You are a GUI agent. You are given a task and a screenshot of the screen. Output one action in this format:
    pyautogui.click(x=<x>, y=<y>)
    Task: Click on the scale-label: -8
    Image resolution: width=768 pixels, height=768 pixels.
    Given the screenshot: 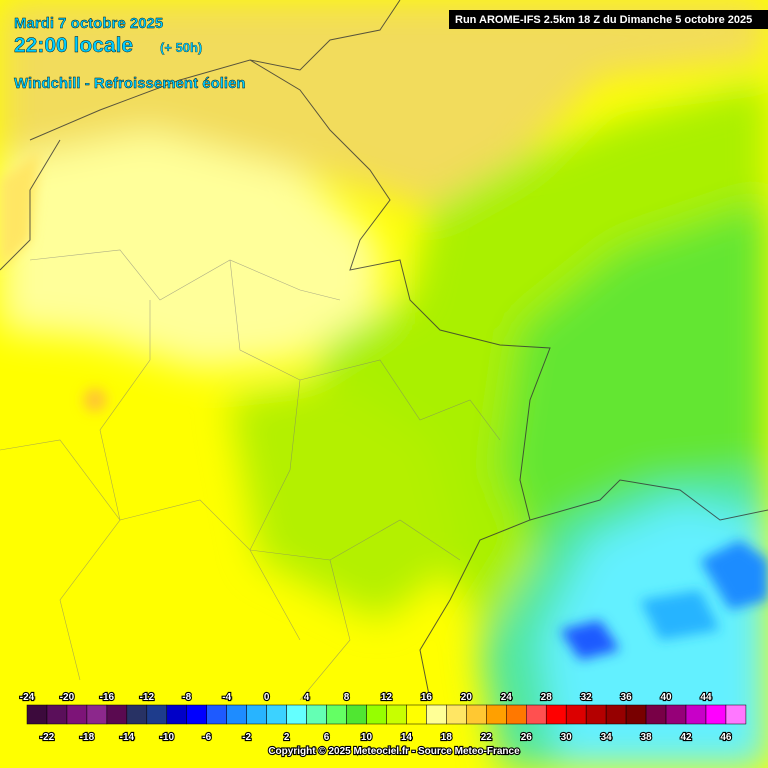 What is the action you would take?
    pyautogui.click(x=186, y=697)
    